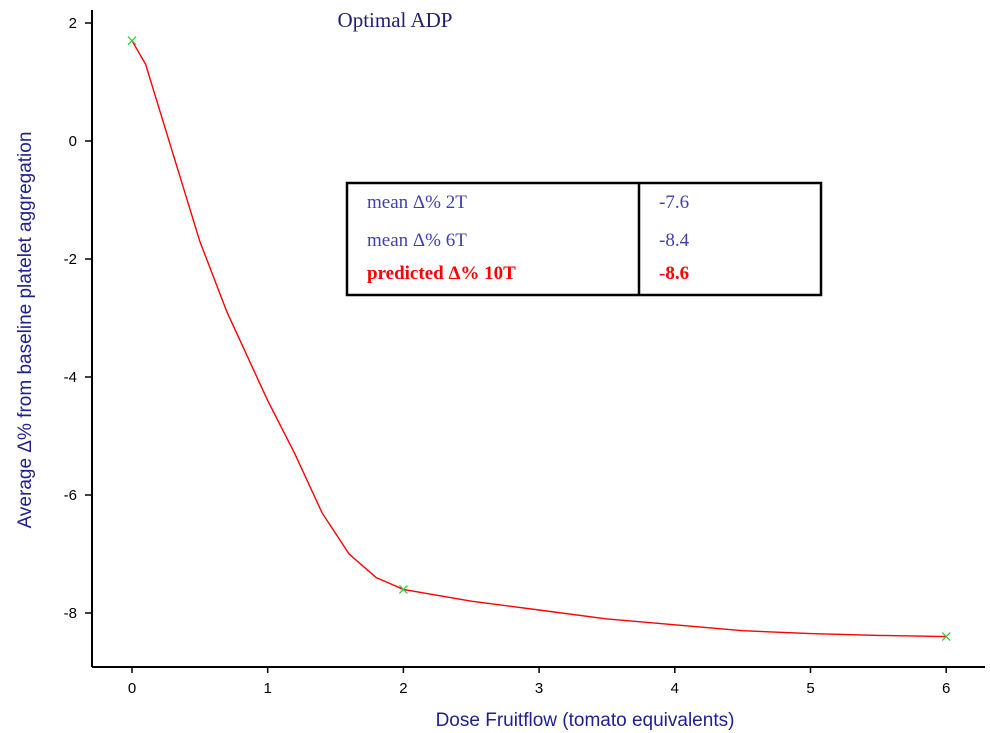 This screenshot has height=733, width=990. I want to click on y-tick-label: 0, so click(73, 141).